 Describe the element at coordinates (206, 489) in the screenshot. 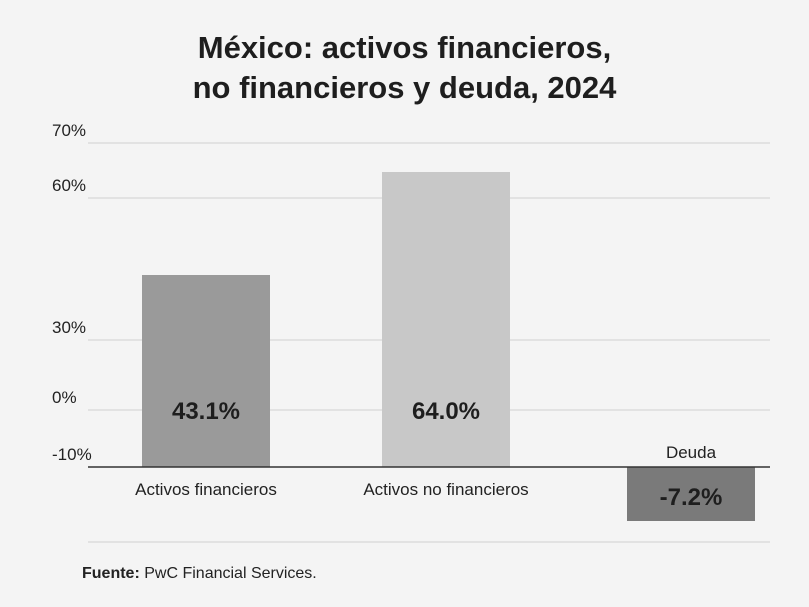

I see `category-label: Activos financieros` at that location.